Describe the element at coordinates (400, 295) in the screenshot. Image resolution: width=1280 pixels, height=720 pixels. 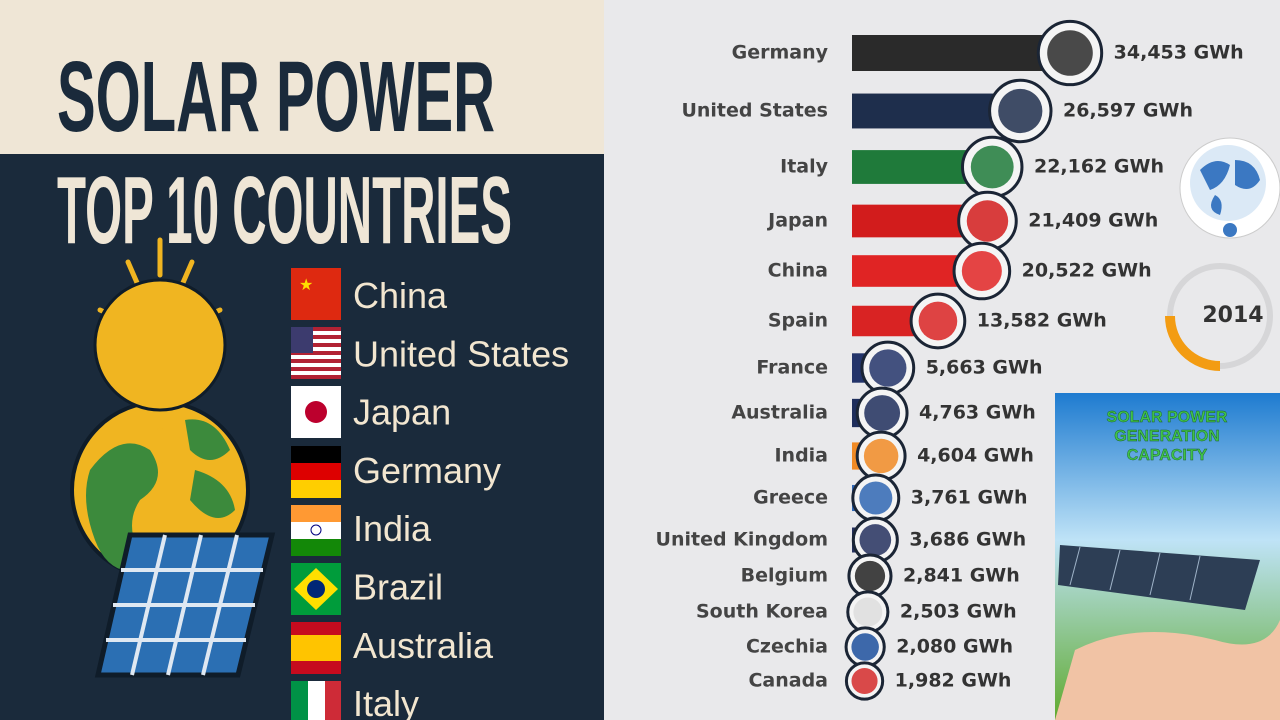
I see `left-country: China` at that location.